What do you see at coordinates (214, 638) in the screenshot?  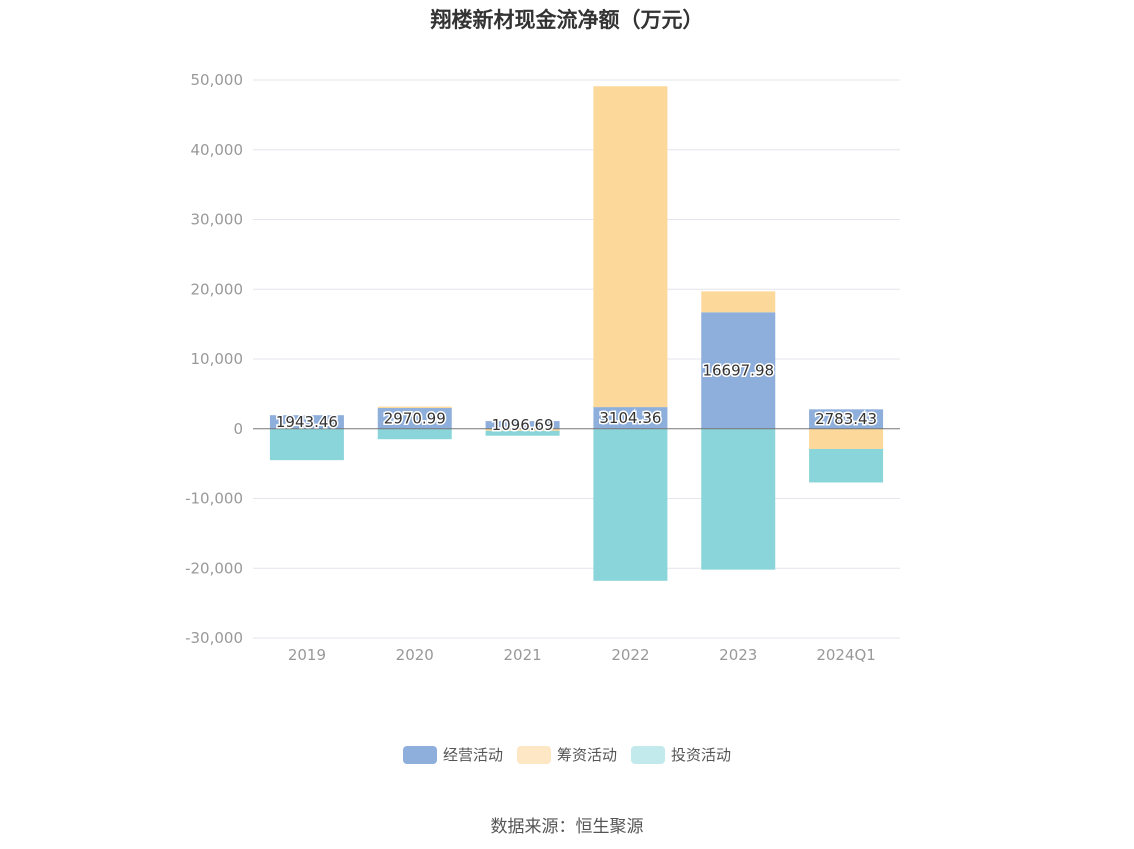 I see `y-tick-label: -30,000` at bounding box center [214, 638].